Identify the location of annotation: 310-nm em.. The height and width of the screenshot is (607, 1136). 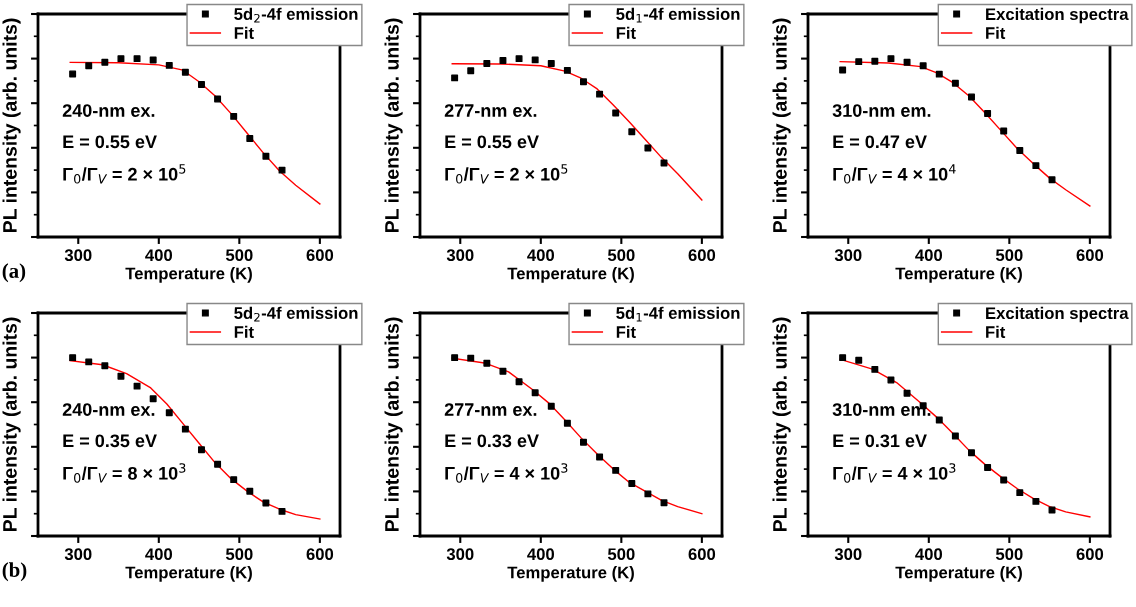
(881, 110).